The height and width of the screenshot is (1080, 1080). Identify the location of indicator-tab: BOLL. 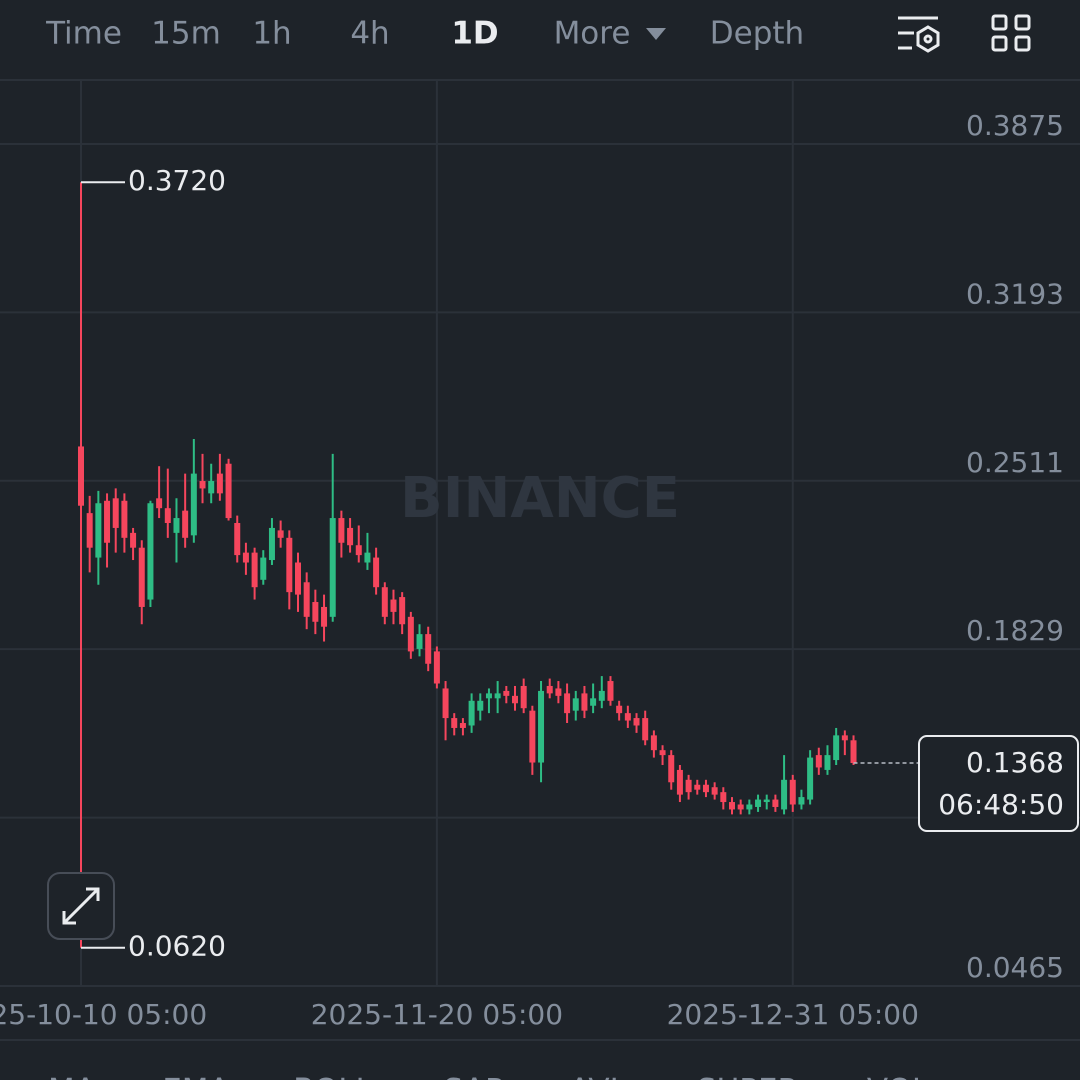
(333, 1076).